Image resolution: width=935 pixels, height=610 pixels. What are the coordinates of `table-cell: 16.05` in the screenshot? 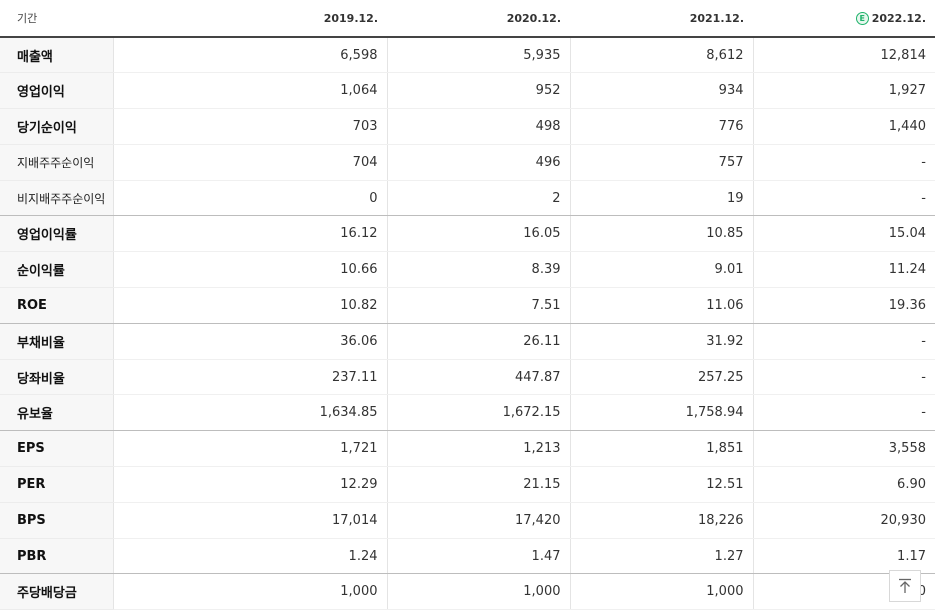 It's located at (478, 234).